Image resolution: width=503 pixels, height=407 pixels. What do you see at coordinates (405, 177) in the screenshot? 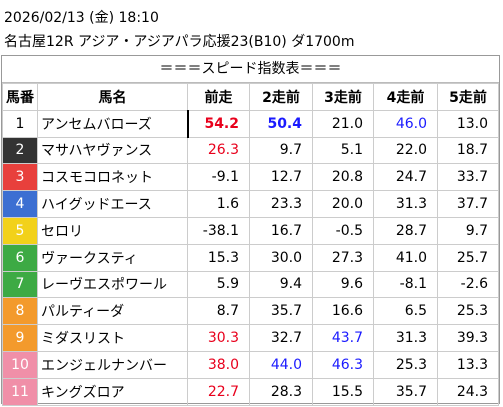
I see `speed-index: 24.7` at bounding box center [405, 177].